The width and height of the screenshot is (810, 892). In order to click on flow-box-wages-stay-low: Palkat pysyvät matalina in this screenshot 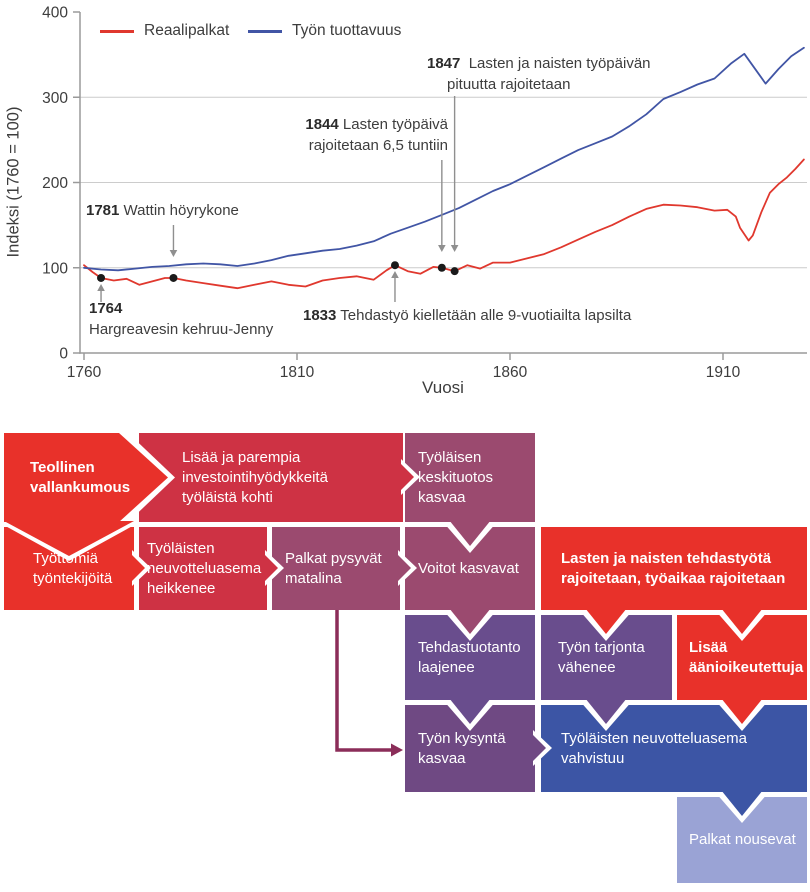, I will do `click(336, 568)`.